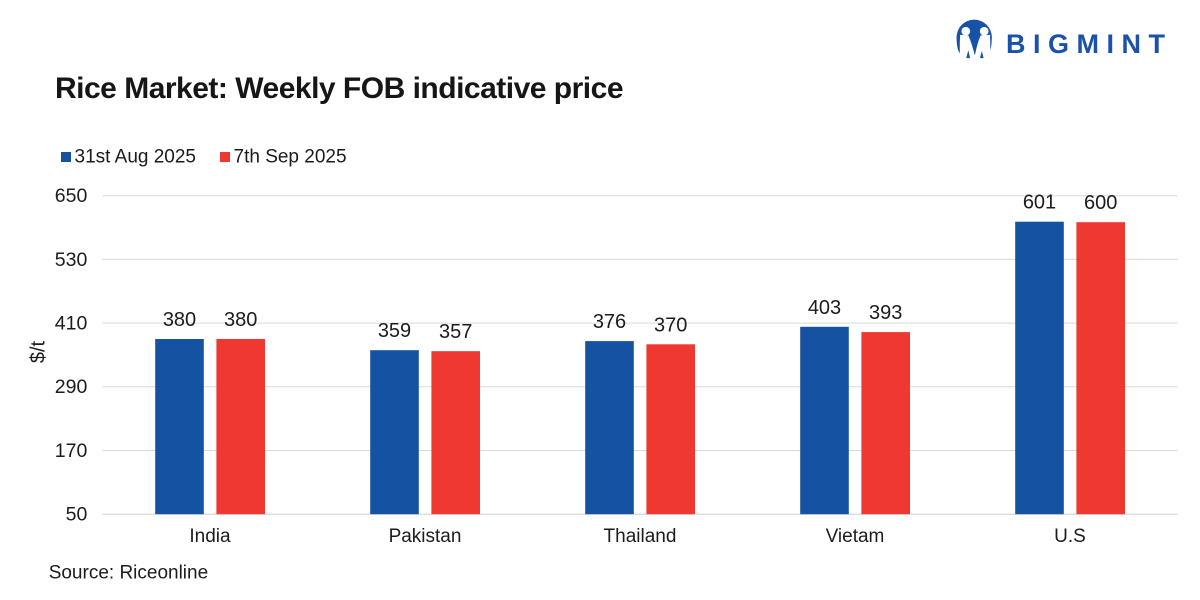 This screenshot has height=600, width=1200. Describe the element at coordinates (455, 332) in the screenshot. I see `svg-text: 357` at that location.